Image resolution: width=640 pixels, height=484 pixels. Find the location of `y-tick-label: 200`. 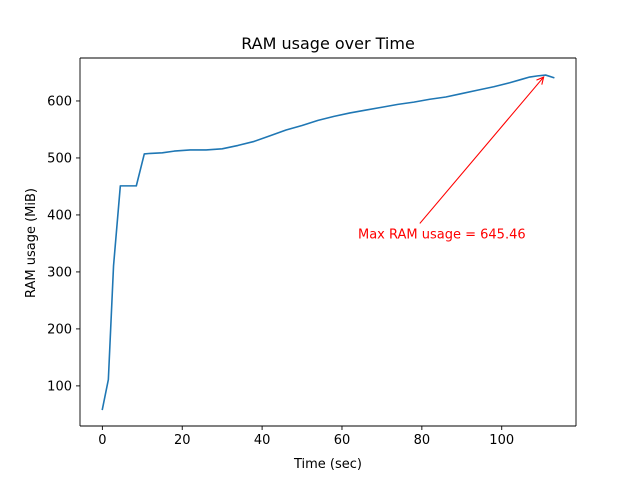

y-tick-label: 200 is located at coordinates (59, 329).